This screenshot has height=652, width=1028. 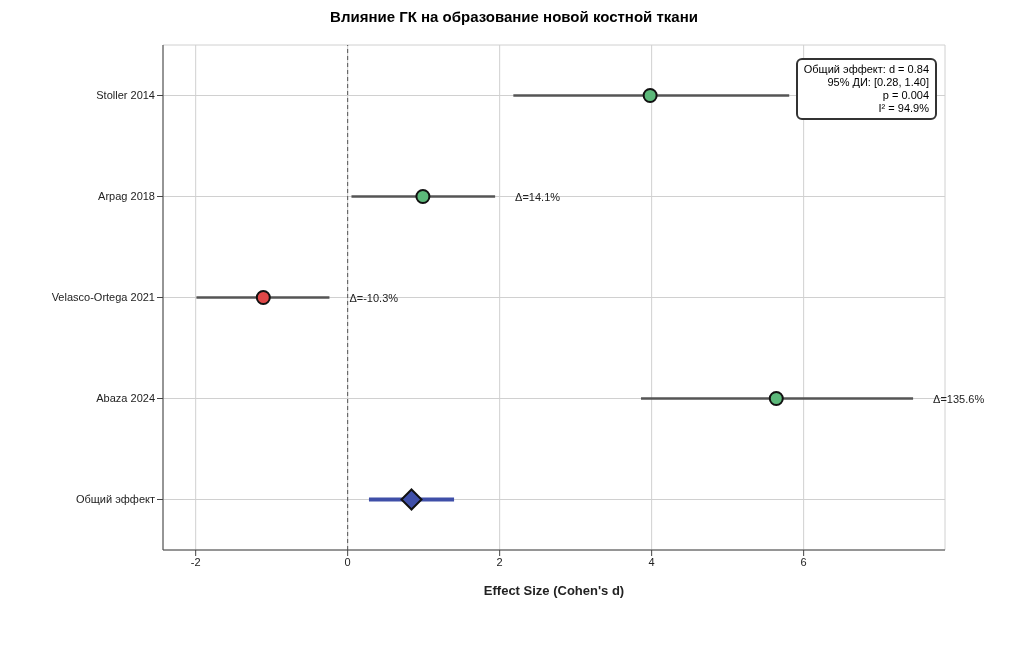 What do you see at coordinates (125, 95) in the screenshot?
I see `y-tick-label: Stoller 2014` at bounding box center [125, 95].